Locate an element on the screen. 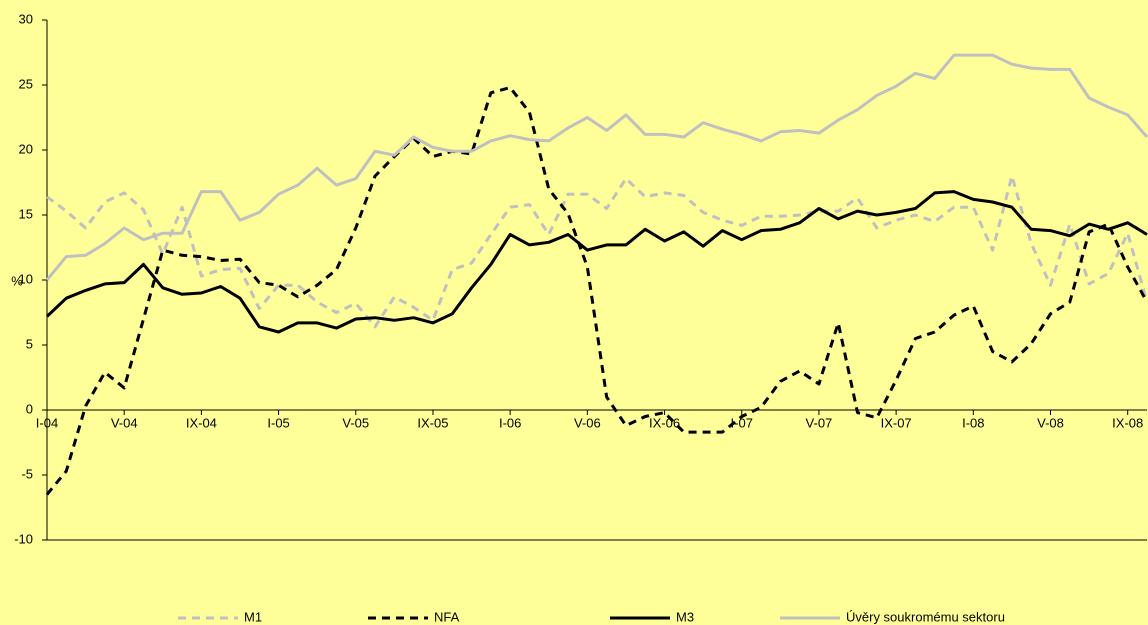 The height and width of the screenshot is (625, 1148). x-tick-label: V-06 is located at coordinates (587, 422).